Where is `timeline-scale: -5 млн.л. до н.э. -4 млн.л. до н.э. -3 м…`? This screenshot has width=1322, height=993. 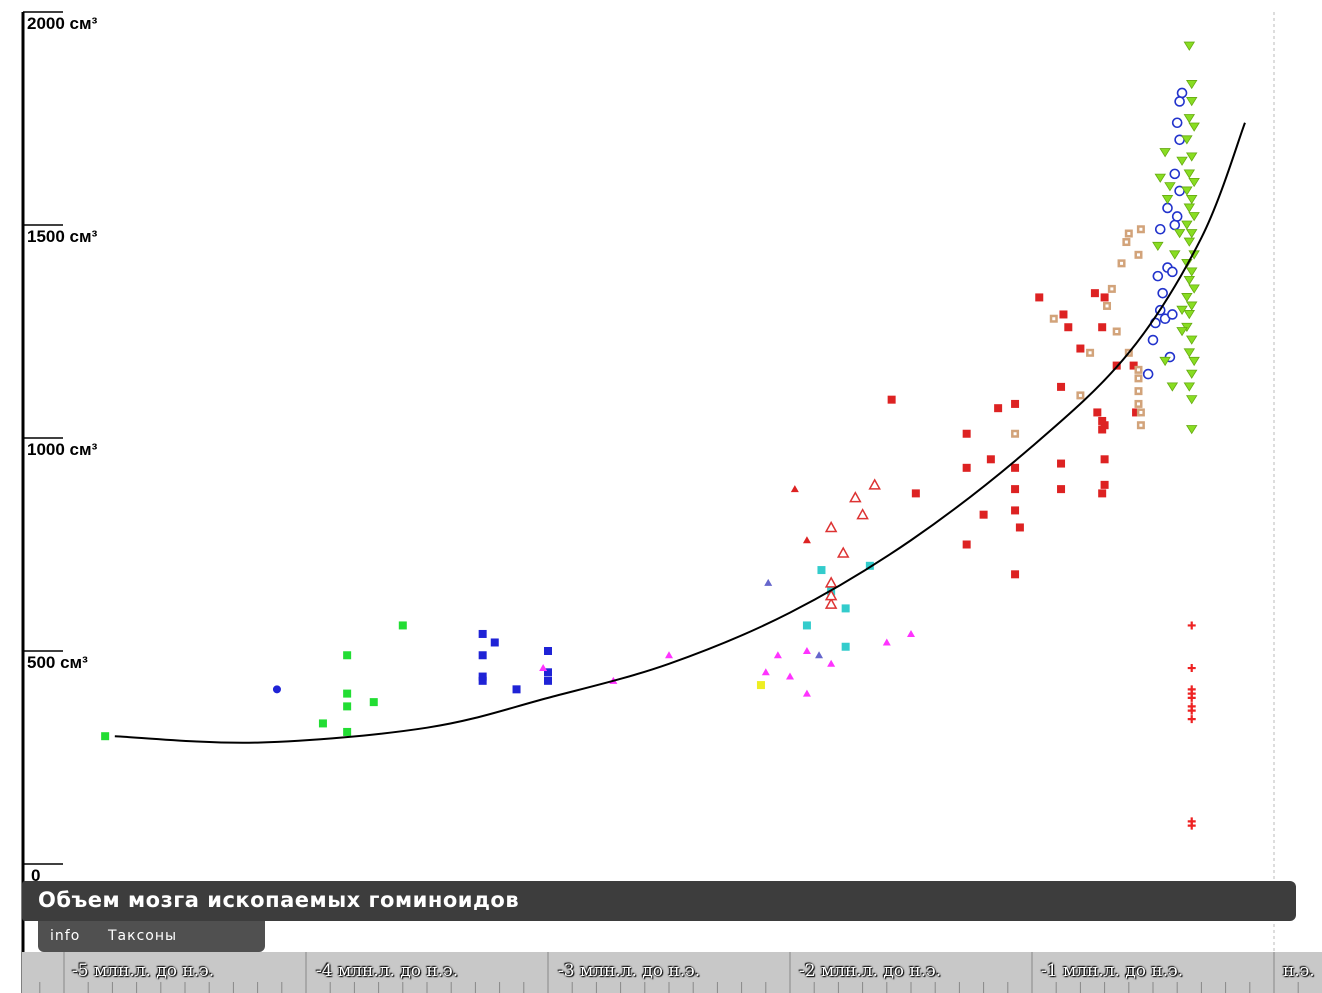 timeline-scale: -5 млн.л. до н.э. -4 млн.л. до н.э. -3 м… is located at coordinates (672, 972).